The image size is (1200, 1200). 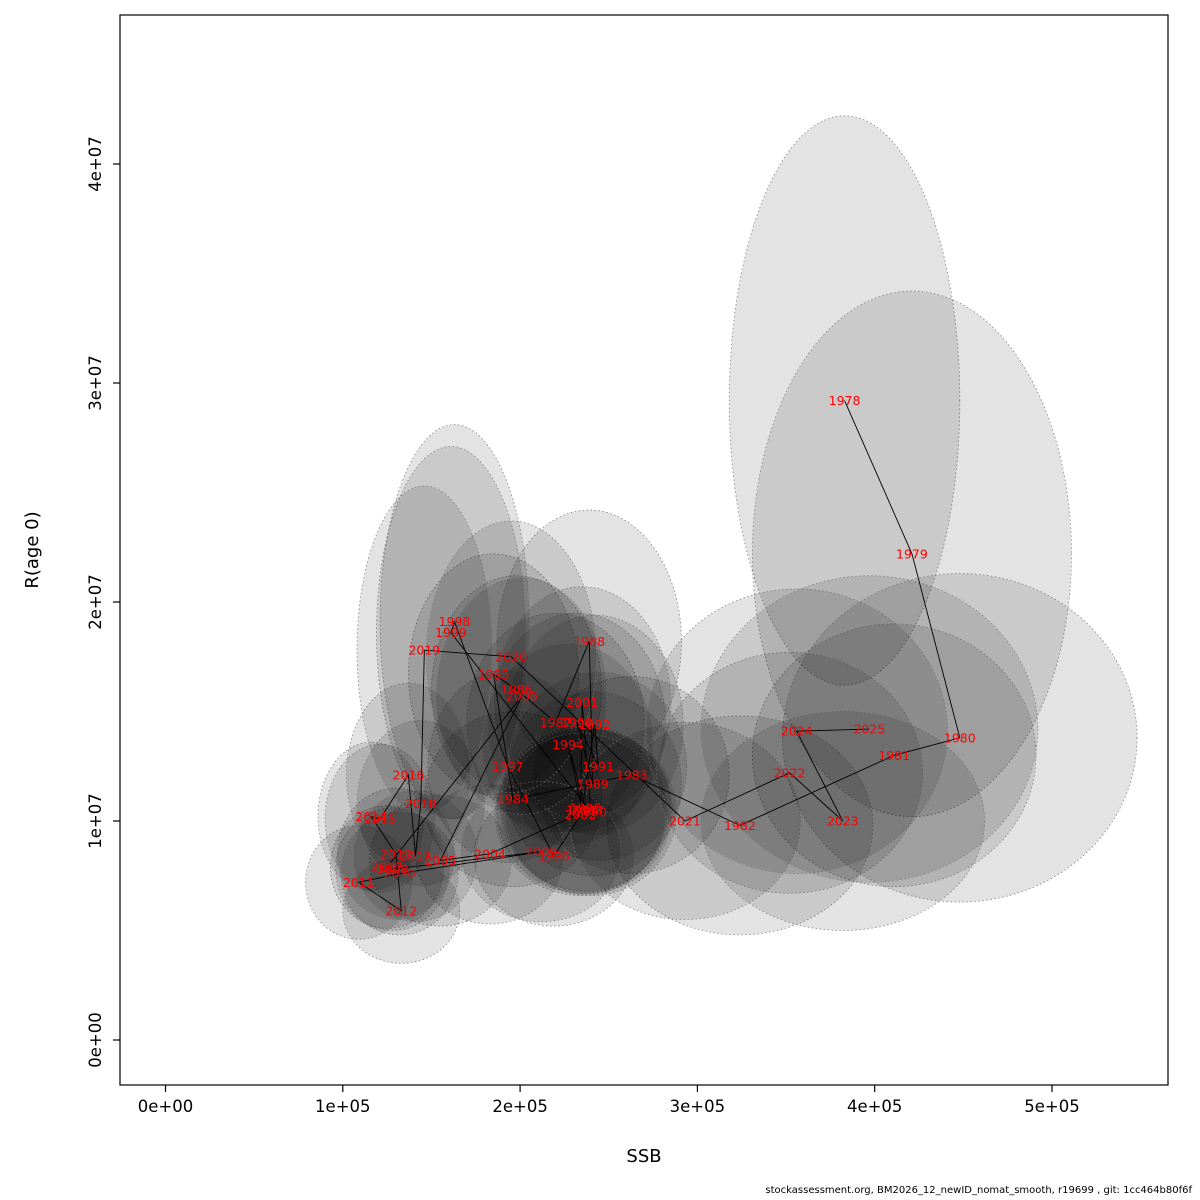 I want to click on year-label: 2002, so click(x=580, y=814).